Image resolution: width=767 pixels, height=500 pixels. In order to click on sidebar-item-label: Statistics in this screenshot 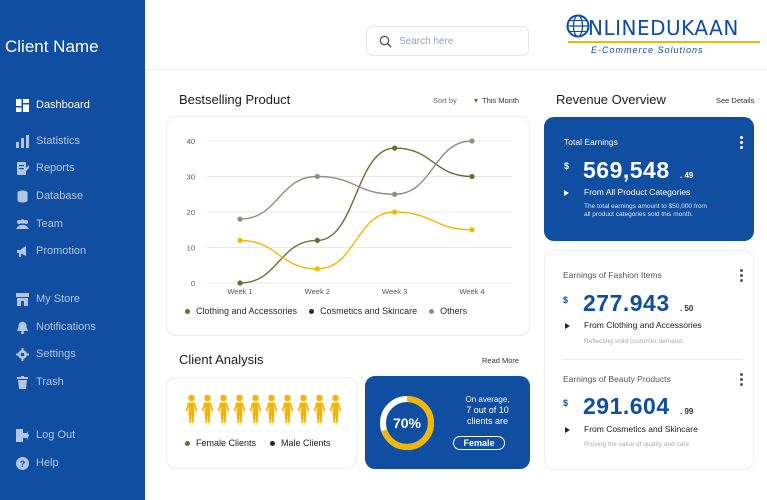, I will do `click(58, 141)`.